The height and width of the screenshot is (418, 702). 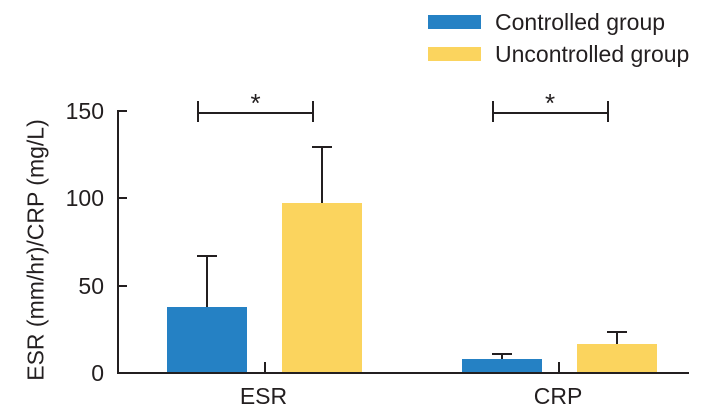 I want to click on significance-bracket-left-cap-crp, so click(x=492, y=111).